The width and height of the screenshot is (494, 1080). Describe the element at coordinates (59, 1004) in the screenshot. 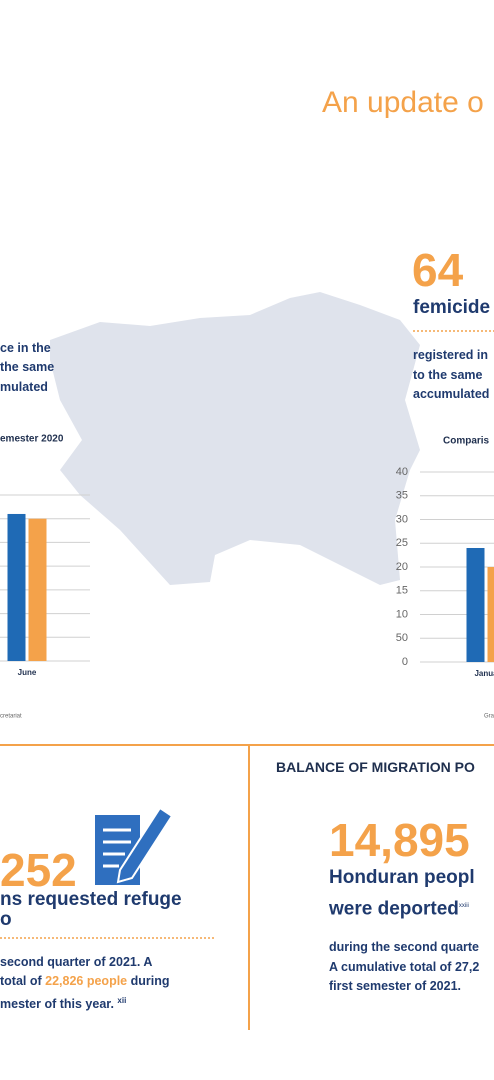

I see `text: mester of this year.` at that location.